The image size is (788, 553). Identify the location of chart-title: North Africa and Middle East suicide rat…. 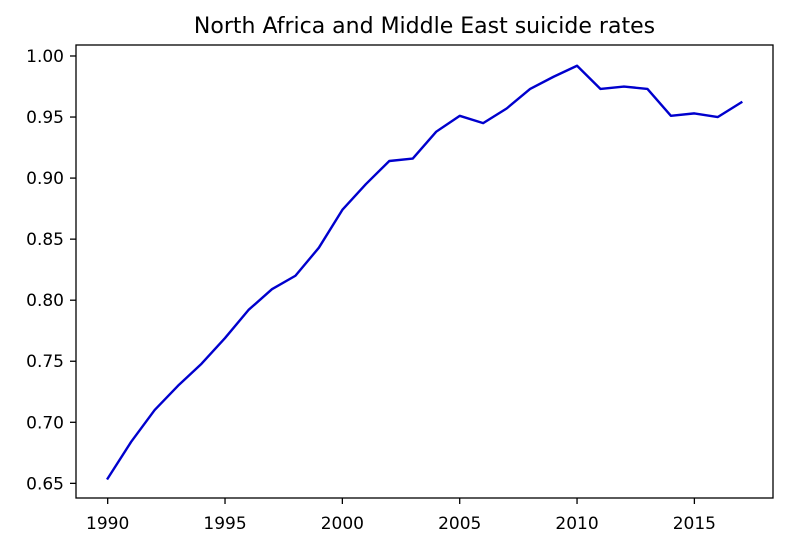
(424, 26).